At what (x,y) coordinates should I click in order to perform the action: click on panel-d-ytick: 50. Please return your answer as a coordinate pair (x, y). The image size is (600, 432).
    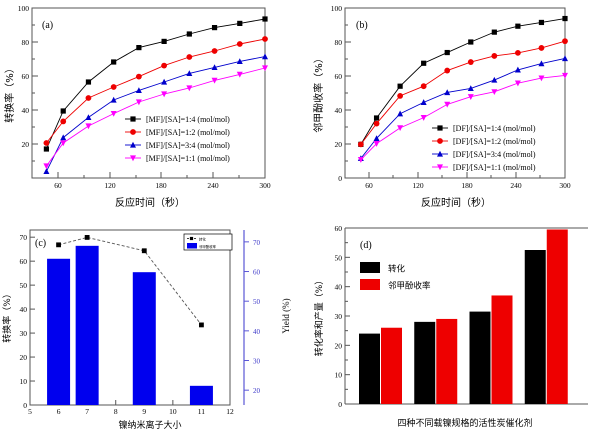
    Looking at the image, I should click on (339, 257).